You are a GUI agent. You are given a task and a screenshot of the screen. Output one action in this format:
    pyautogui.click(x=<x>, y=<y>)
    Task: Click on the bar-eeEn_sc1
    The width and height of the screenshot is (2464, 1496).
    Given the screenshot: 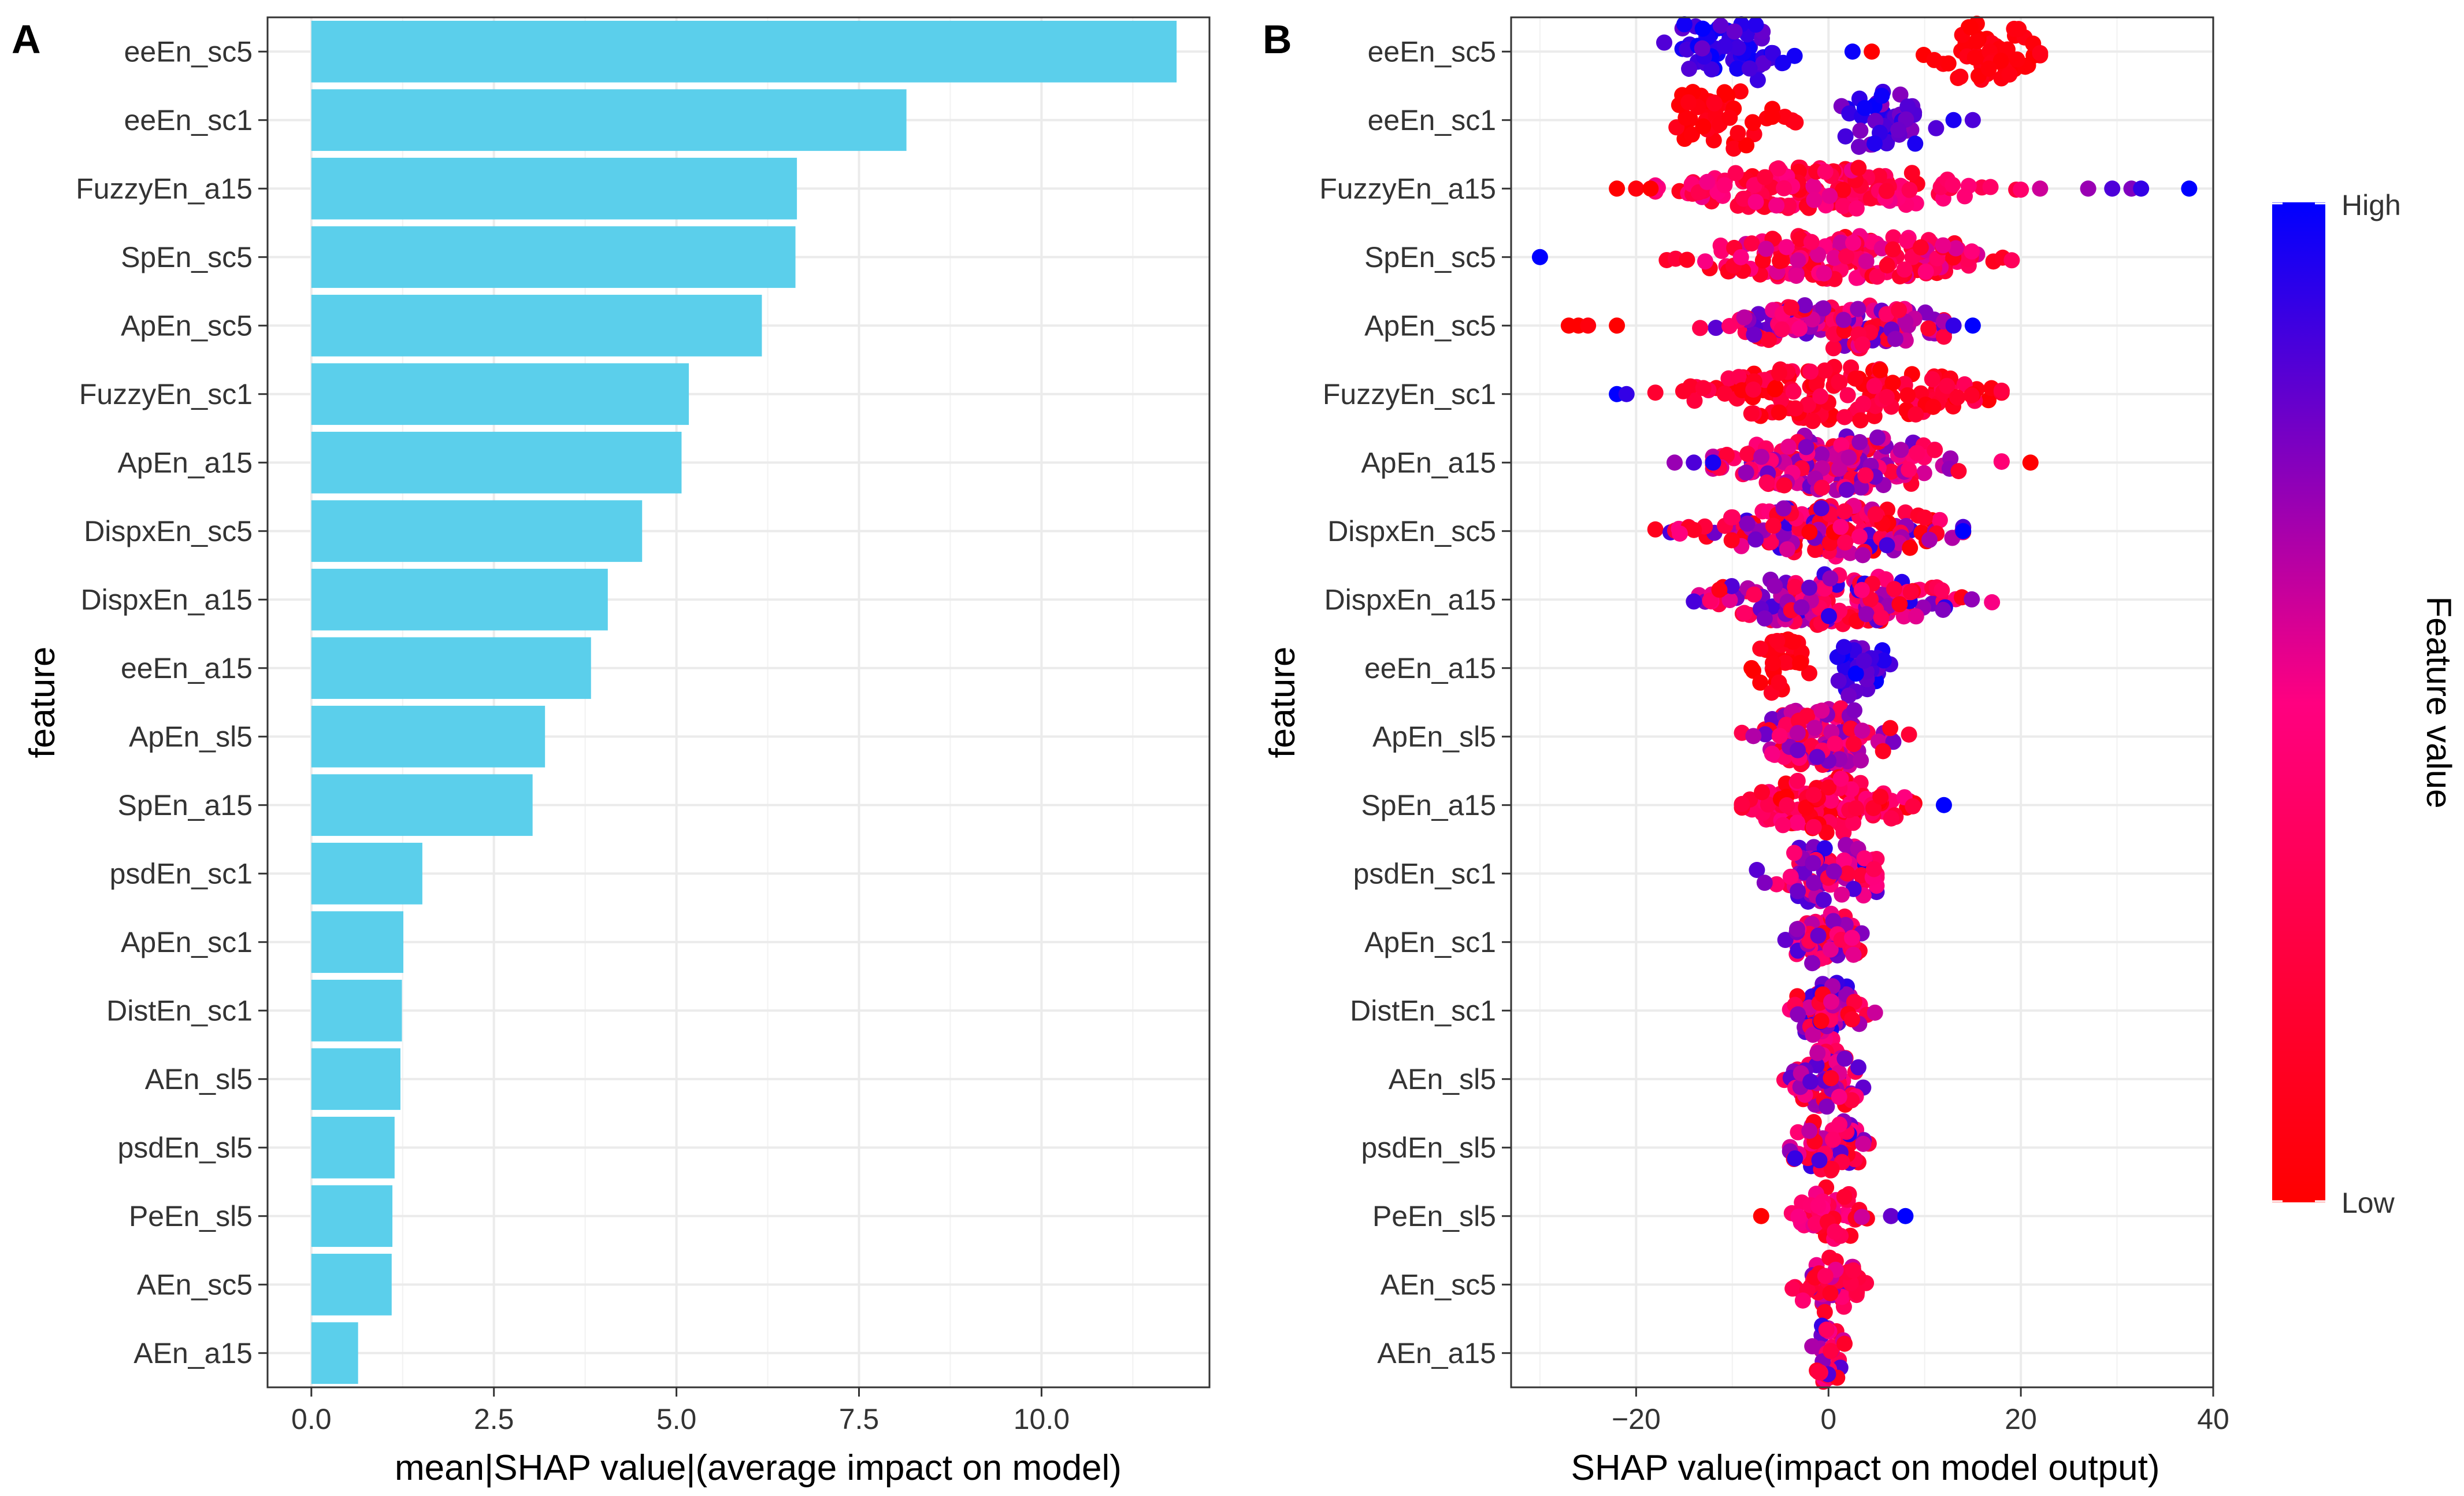 What is the action you would take?
    pyautogui.click(x=609, y=120)
    